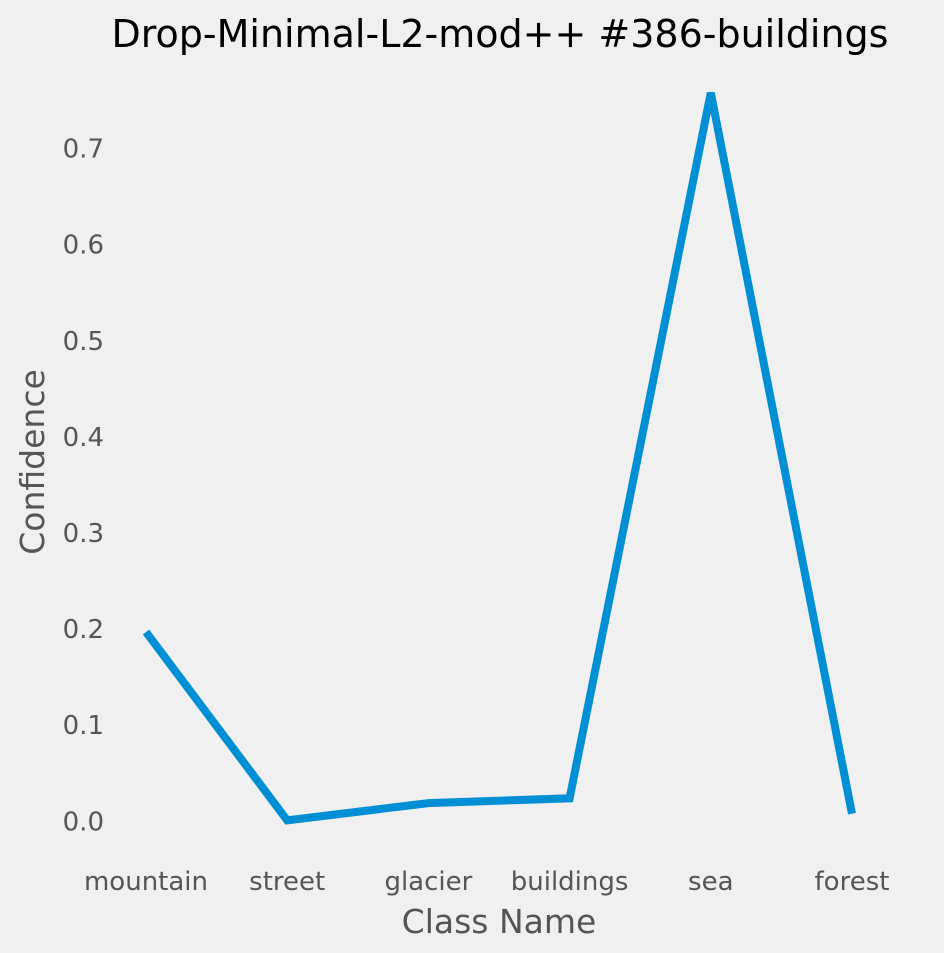 The image size is (944, 953). Describe the element at coordinates (83, 822) in the screenshot. I see `y-tick-label: 0.0` at that location.